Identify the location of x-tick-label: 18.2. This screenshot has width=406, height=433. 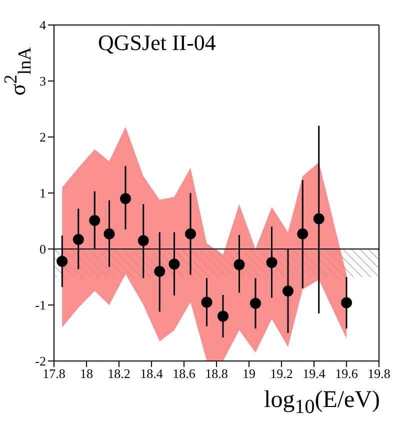
(119, 374).